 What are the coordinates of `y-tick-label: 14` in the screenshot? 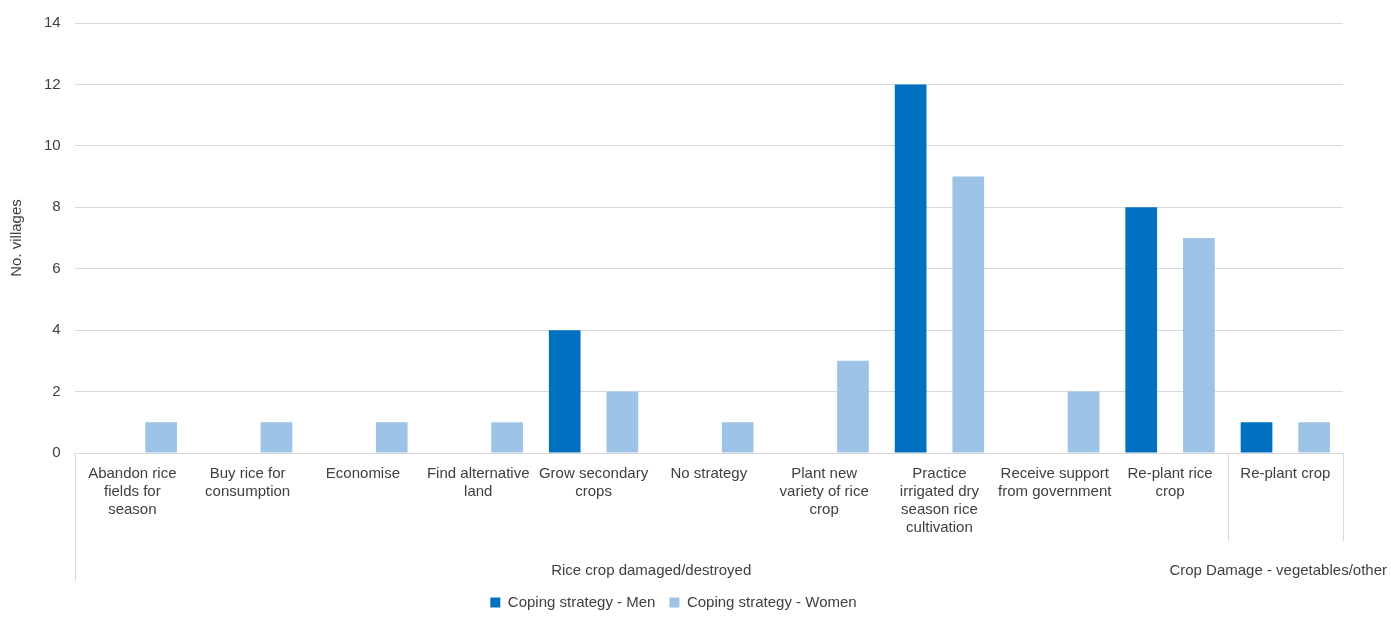 It's located at (52, 22).